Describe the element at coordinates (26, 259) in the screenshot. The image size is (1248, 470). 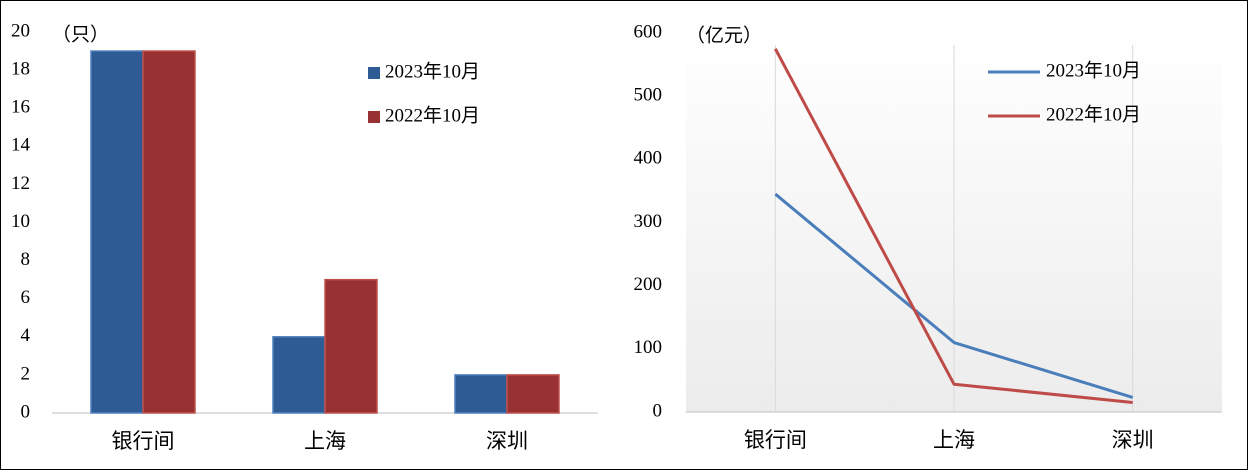
I see `y-tick-label: 8` at that location.